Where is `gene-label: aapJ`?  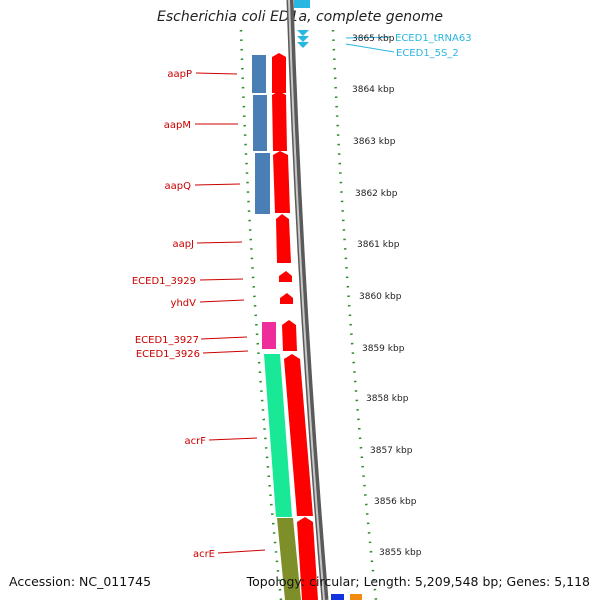 gene-label: aapJ is located at coordinates (183, 244).